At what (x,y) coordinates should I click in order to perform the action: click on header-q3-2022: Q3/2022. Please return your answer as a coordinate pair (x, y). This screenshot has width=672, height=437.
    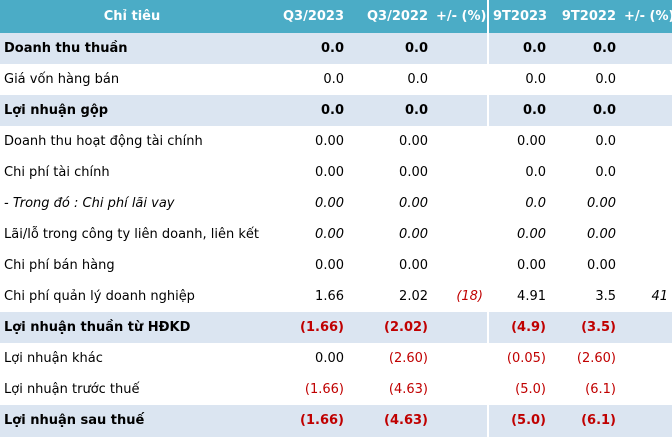
    Looking at the image, I should click on (390, 16).